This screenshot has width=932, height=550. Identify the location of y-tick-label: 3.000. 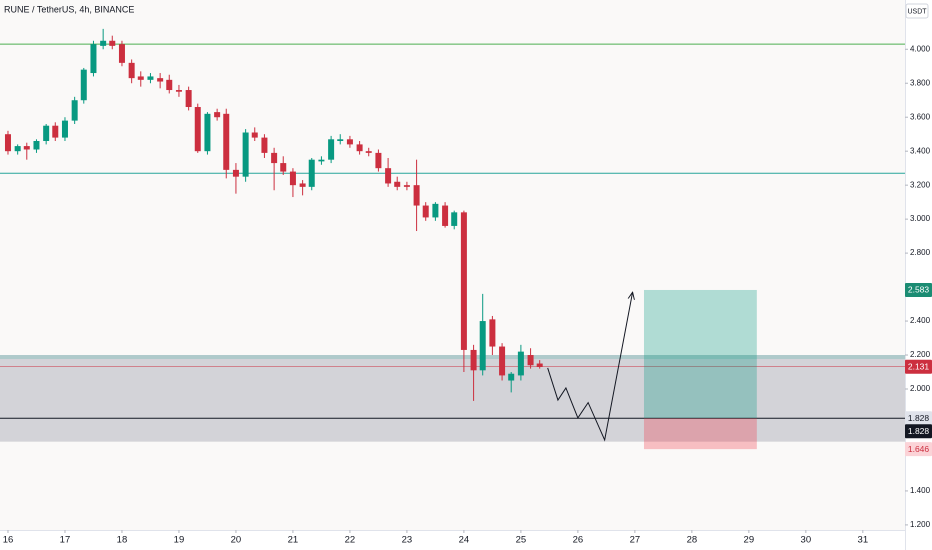
(920, 218).